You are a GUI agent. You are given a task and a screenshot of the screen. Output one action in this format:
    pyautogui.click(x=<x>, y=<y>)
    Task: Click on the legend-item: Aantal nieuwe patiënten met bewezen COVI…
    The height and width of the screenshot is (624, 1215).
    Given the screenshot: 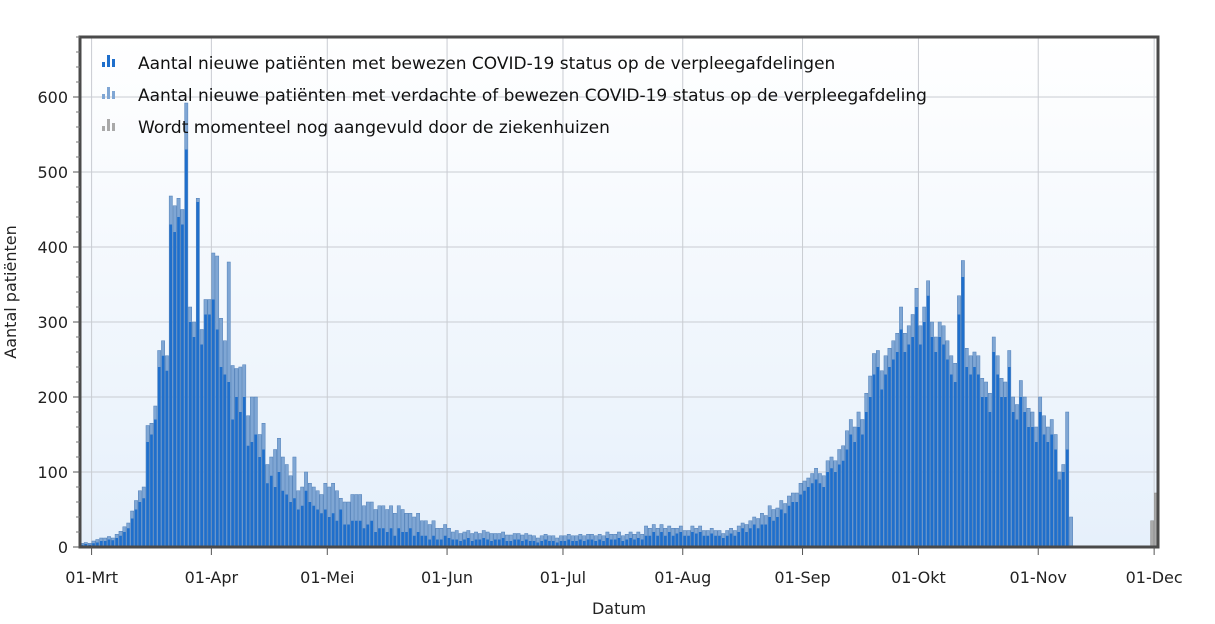 What is the action you would take?
    pyautogui.click(x=468, y=64)
    